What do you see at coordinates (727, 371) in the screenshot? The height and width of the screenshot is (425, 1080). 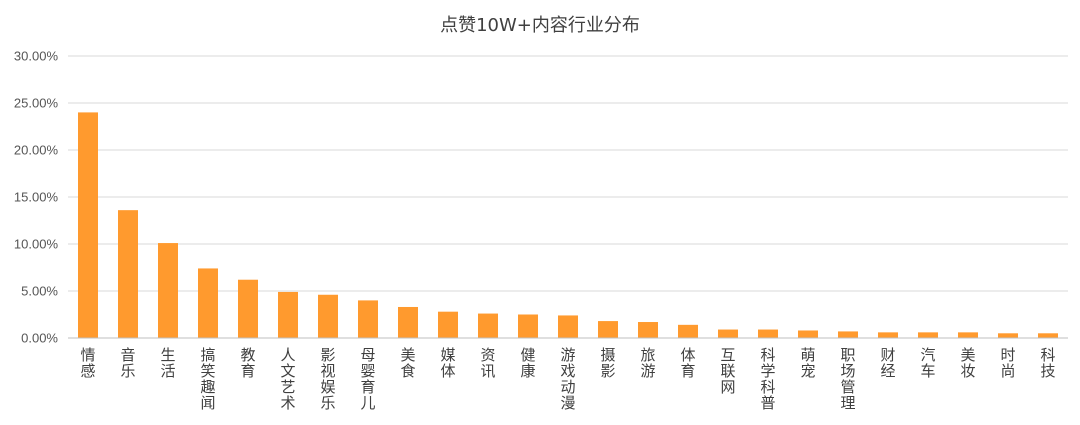 I see `x-tick-label: 互联网` at bounding box center [727, 371].